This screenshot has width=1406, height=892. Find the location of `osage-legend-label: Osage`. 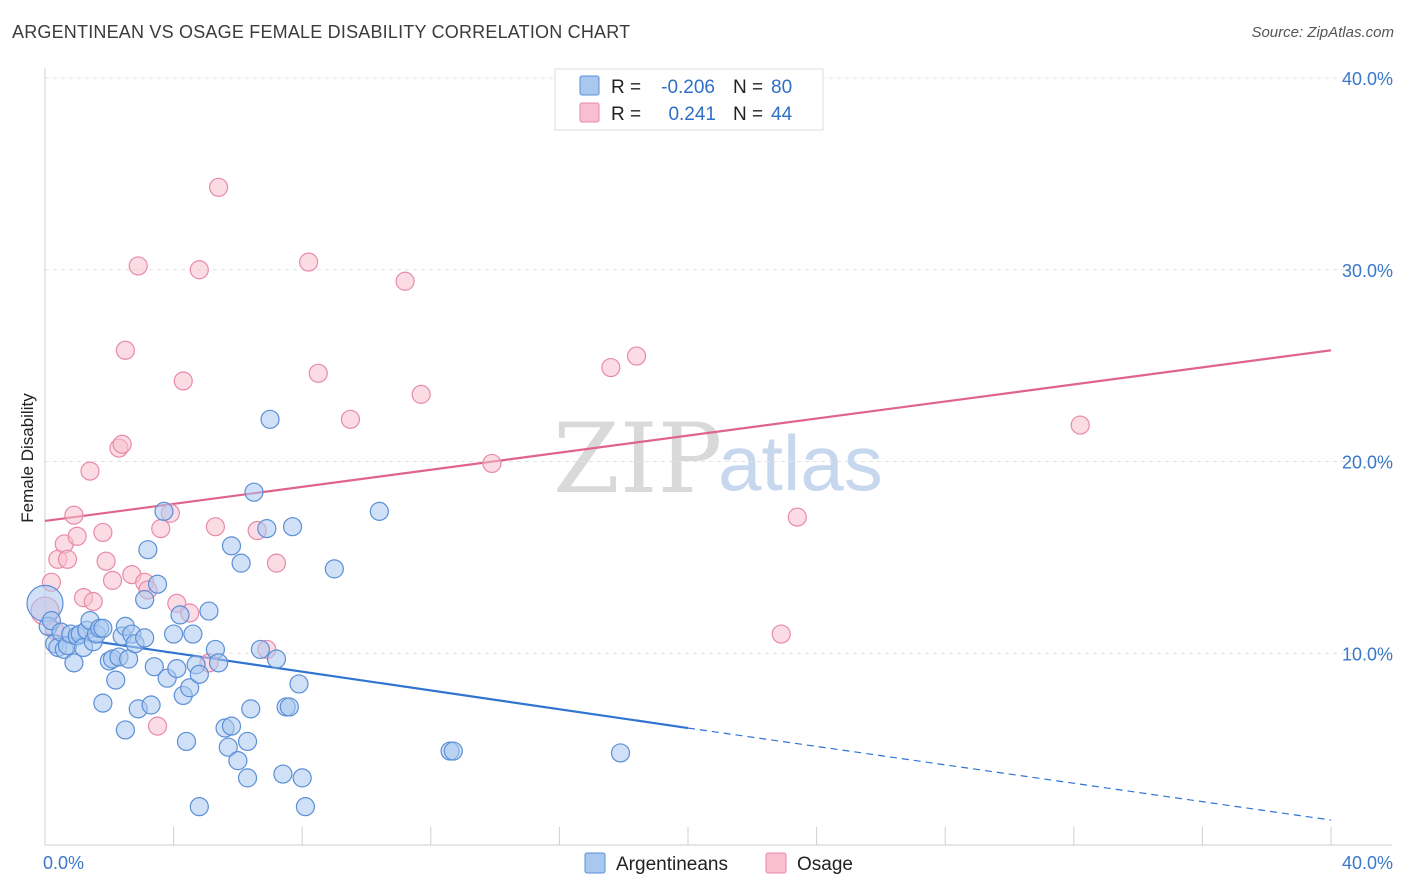

osage-legend-label: Osage is located at coordinates (825, 864).